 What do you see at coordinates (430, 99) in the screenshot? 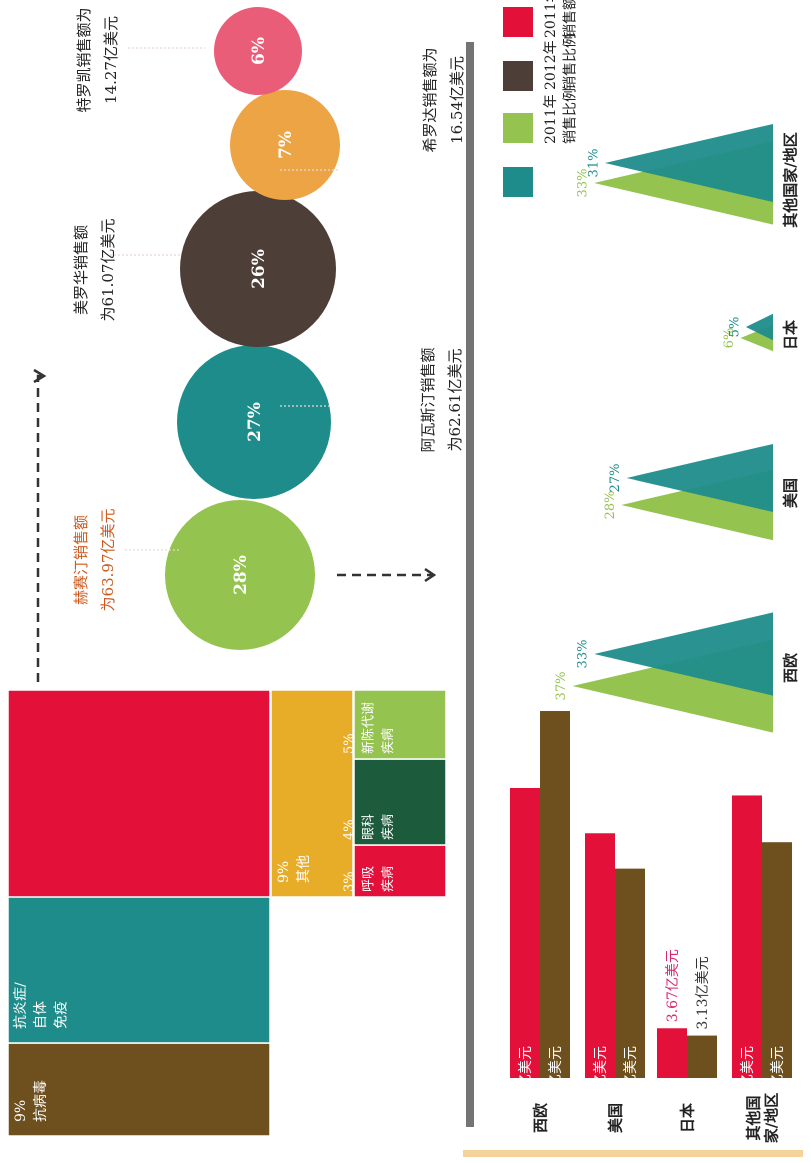
I see `bubble-annotation-line: 希罗达销售额为` at bounding box center [430, 99].